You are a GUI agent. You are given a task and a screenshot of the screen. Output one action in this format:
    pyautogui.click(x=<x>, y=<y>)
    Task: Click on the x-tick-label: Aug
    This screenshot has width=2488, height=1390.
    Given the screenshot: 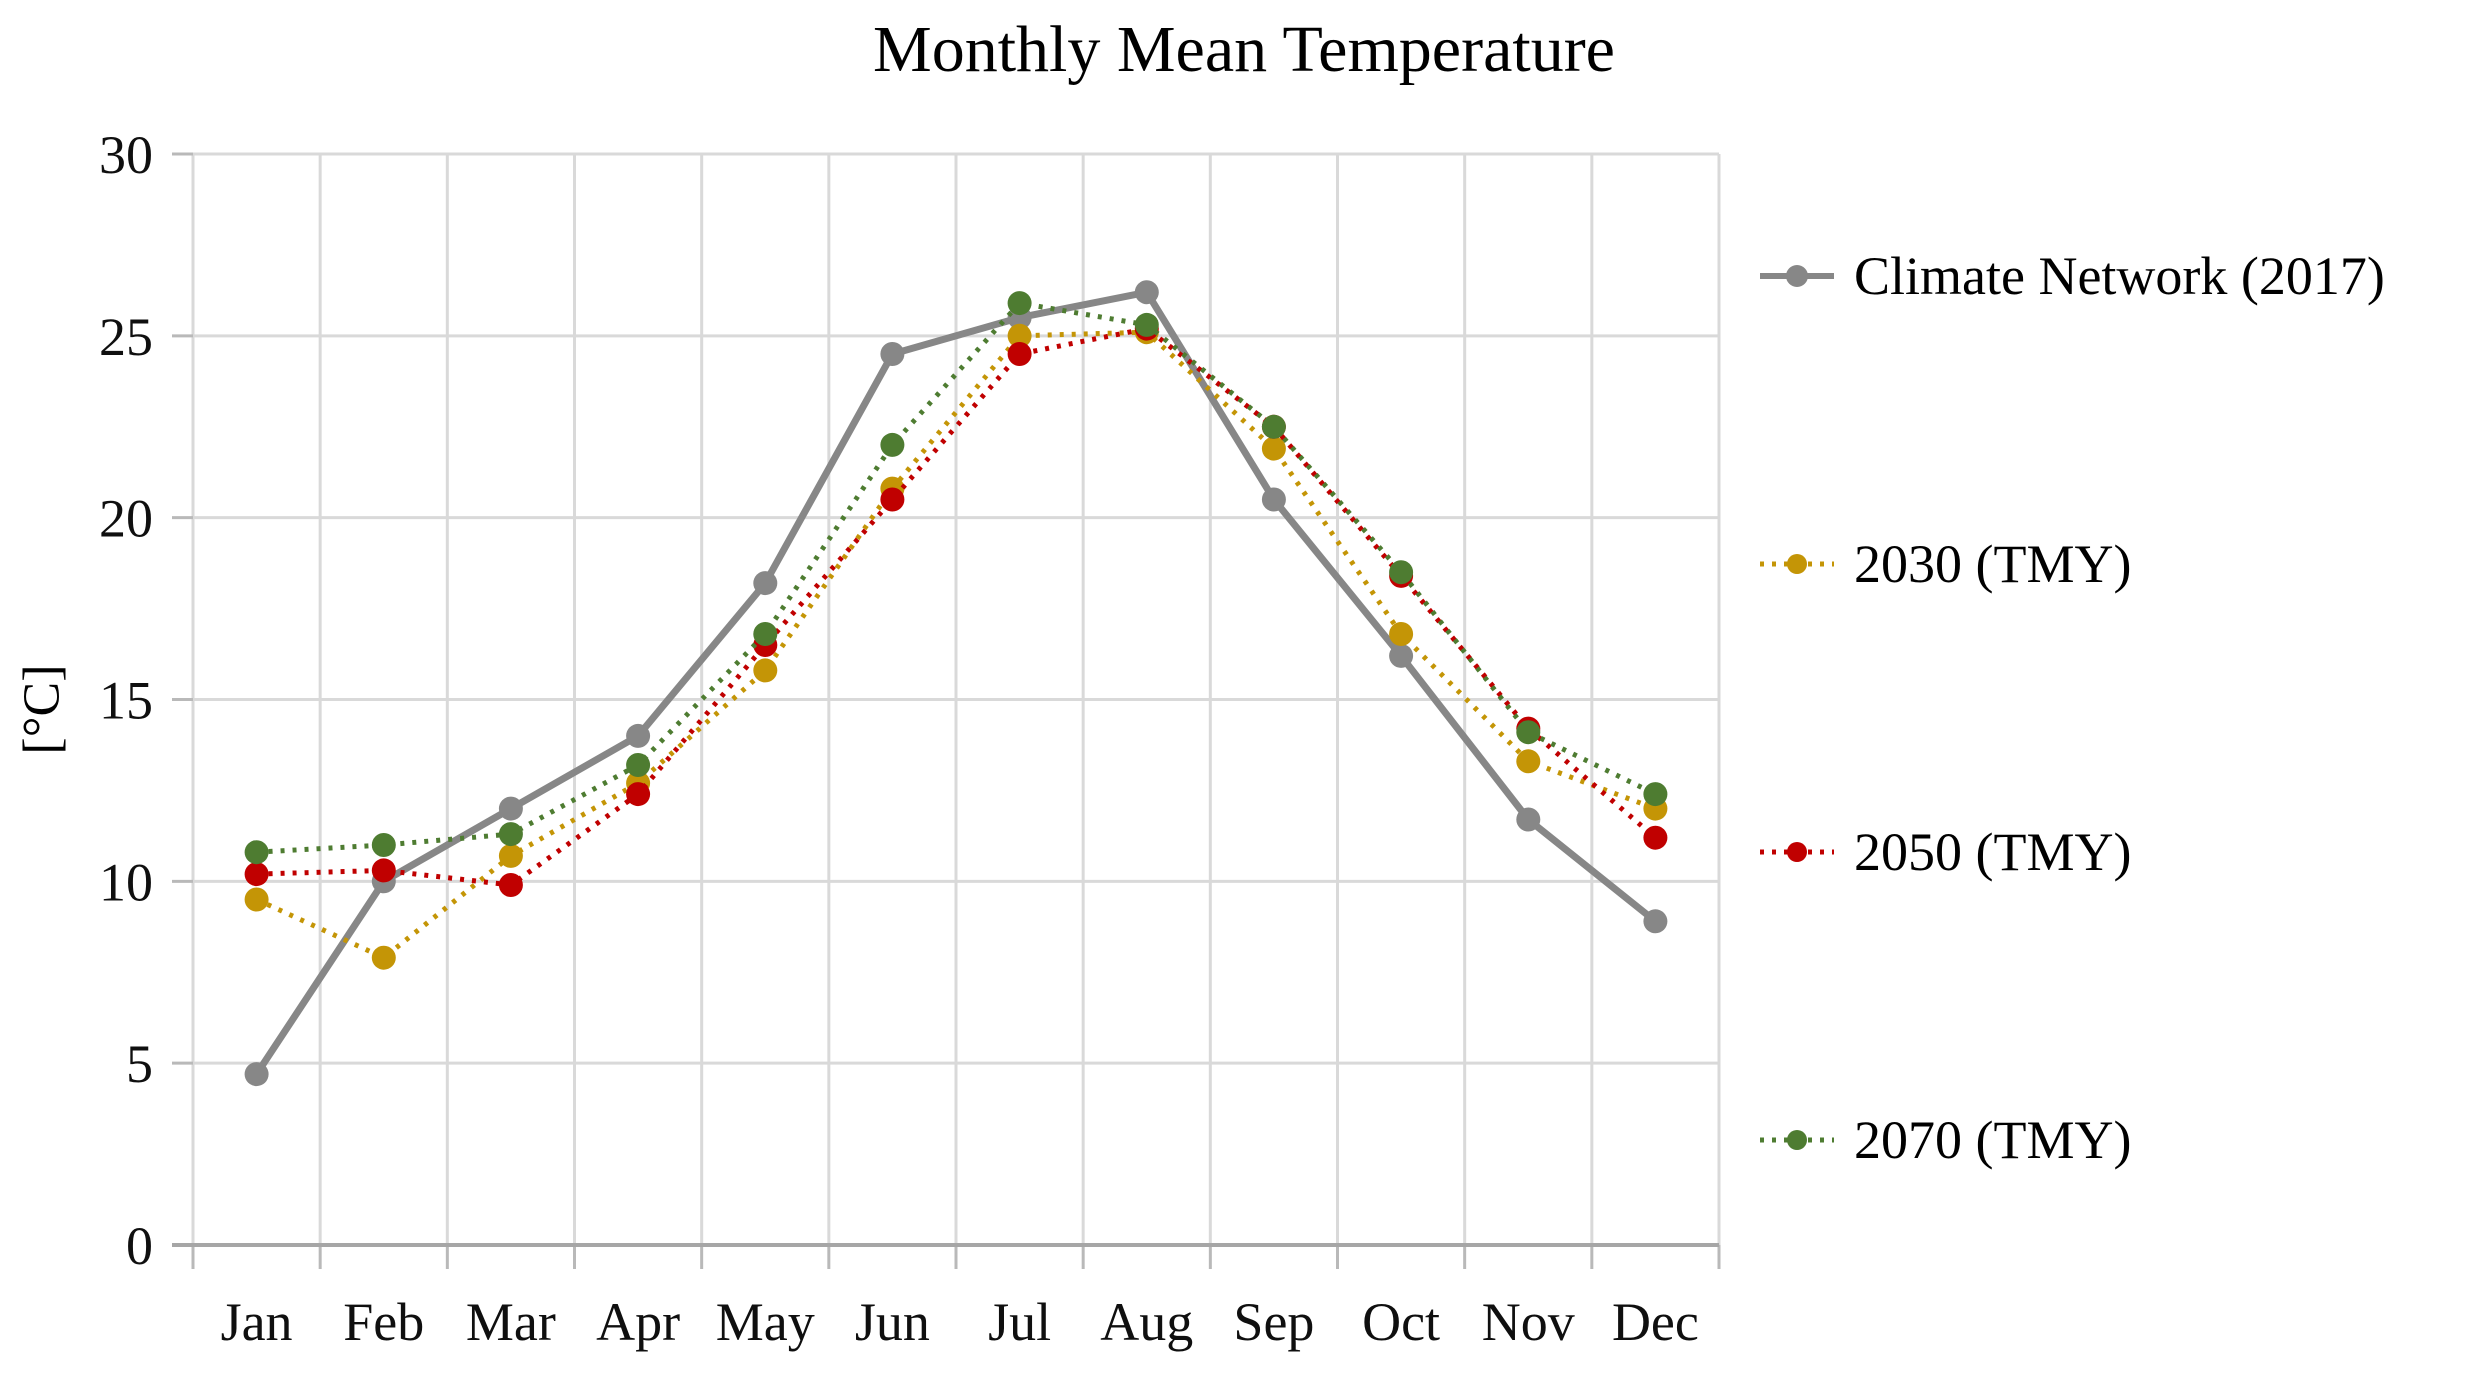 What is the action you would take?
    pyautogui.click(x=1146, y=1322)
    